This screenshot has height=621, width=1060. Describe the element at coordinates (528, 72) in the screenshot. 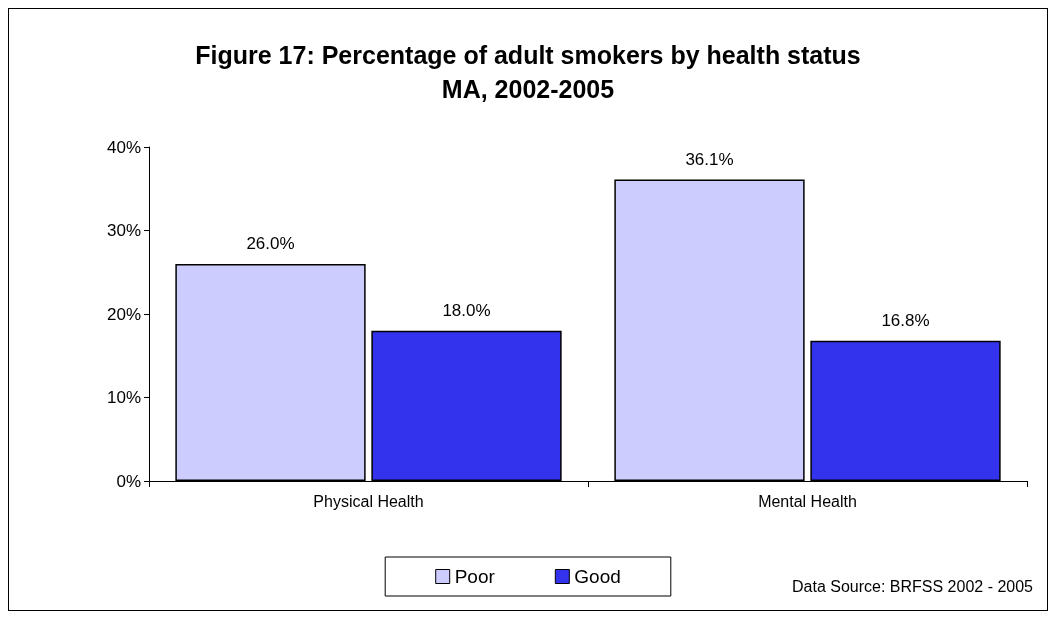

I see `chart-title: Figure 17: Percentage of adult smokers by health status MA, 2002-2005` at that location.